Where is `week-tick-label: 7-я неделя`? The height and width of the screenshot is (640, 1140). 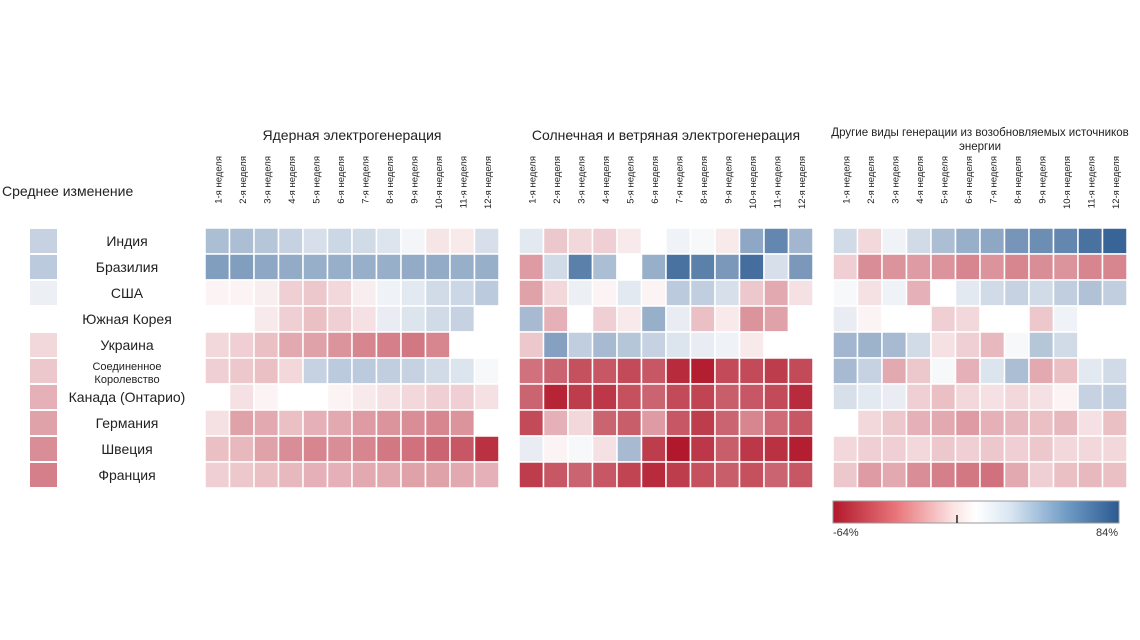
week-tick-label: 7-я неделя is located at coordinates (993, 180).